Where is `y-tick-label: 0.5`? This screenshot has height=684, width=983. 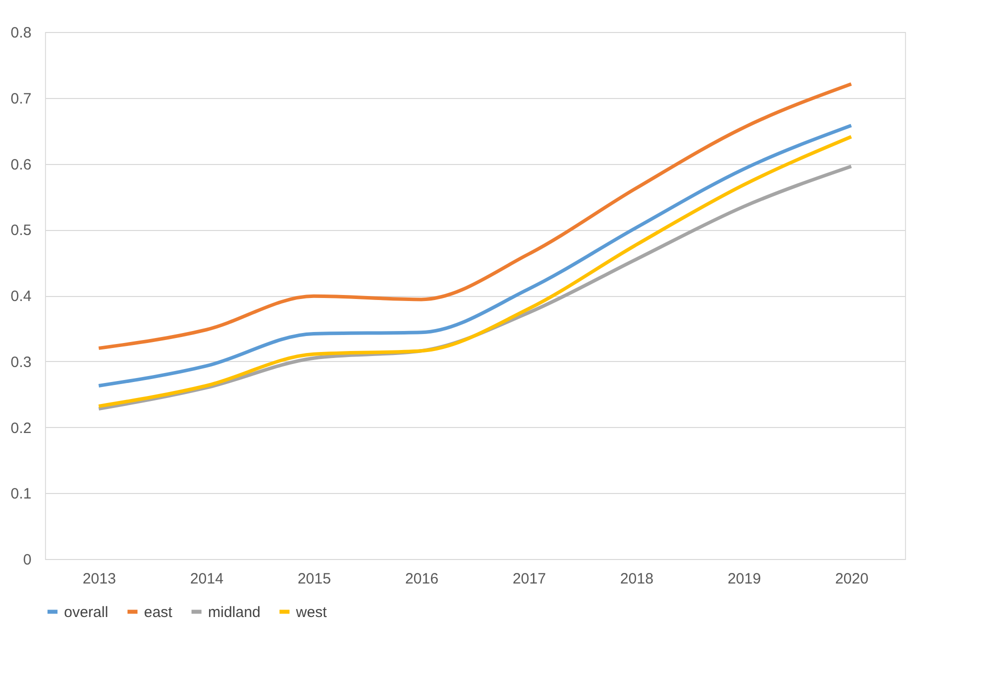
y-tick-label: 0.5 is located at coordinates (21, 231).